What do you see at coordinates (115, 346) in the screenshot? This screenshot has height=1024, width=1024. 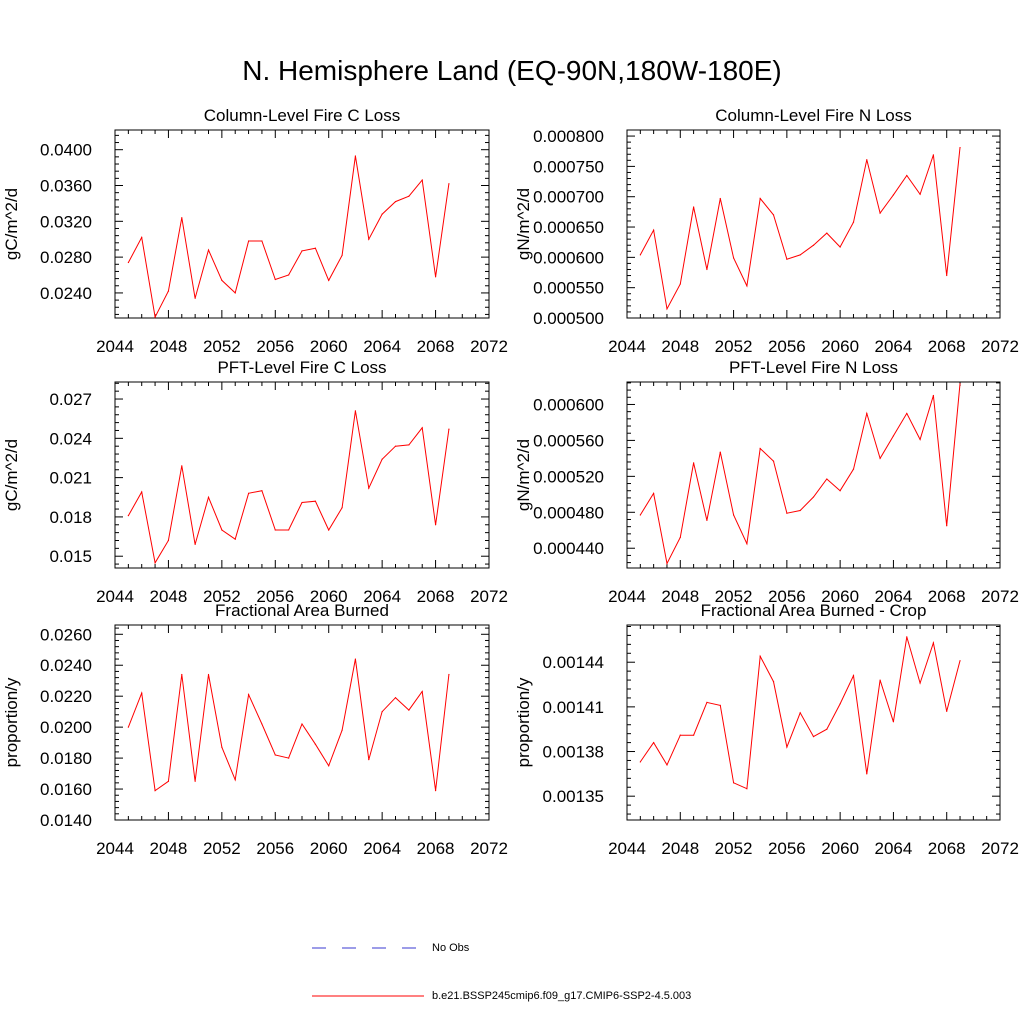 I see `x-tick-label: 2044` at bounding box center [115, 346].